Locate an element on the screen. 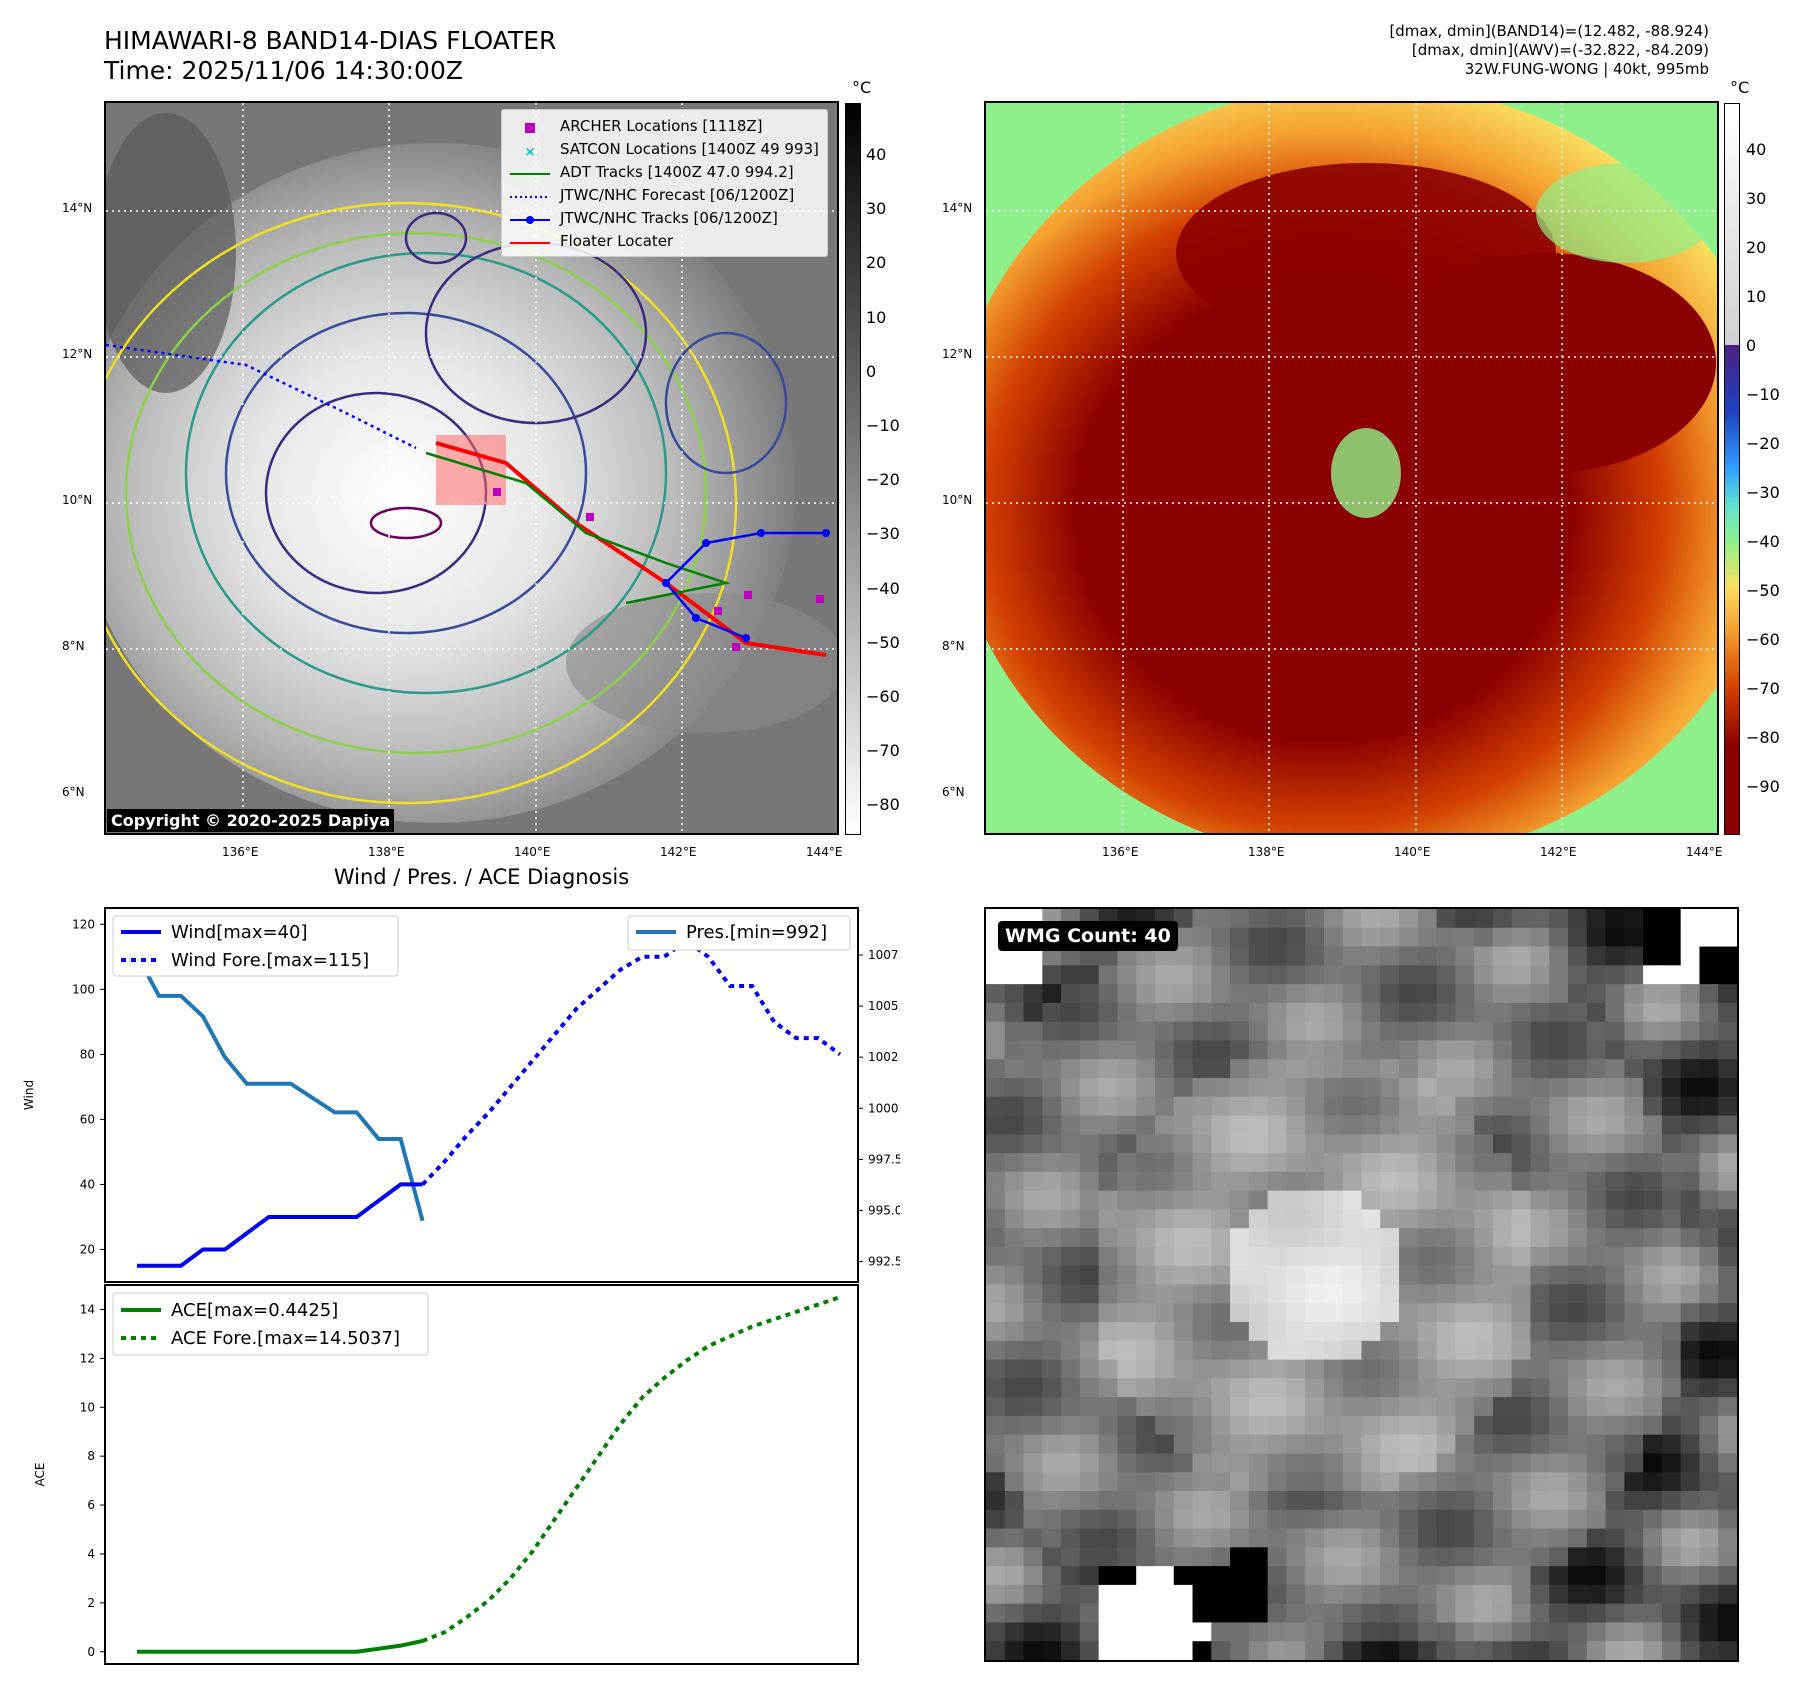 This screenshot has width=1797, height=1690. copyright-label: Copyright © 2020-2025 Dapiya is located at coordinates (251, 820).